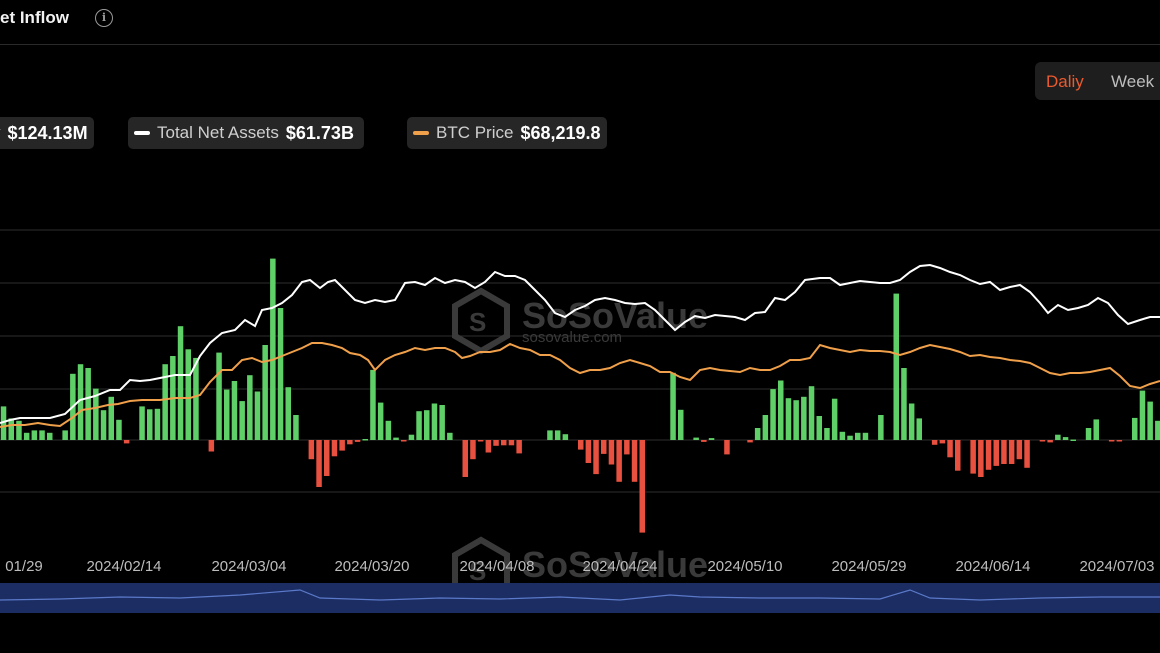 This screenshot has height=653, width=1160. Describe the element at coordinates (246, 133) in the screenshot. I see `legend-total-net-assets: Total Net Assets $61.73B` at that location.